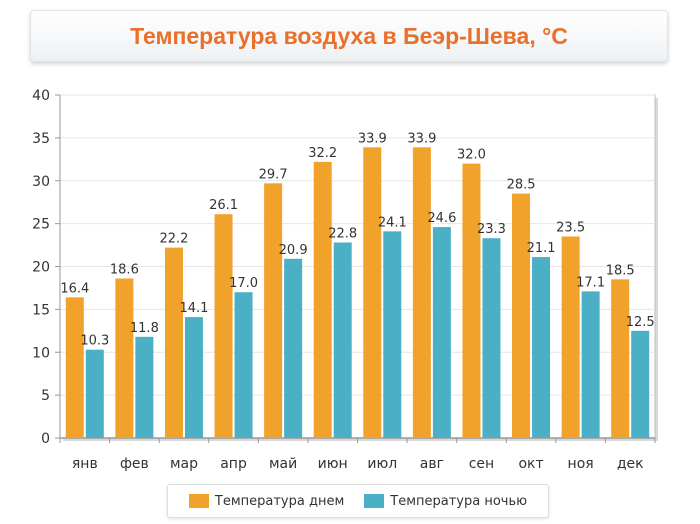 The image size is (700, 524). Describe the element at coordinates (41, 353) in the screenshot. I see `y-tick-label: 10` at that location.